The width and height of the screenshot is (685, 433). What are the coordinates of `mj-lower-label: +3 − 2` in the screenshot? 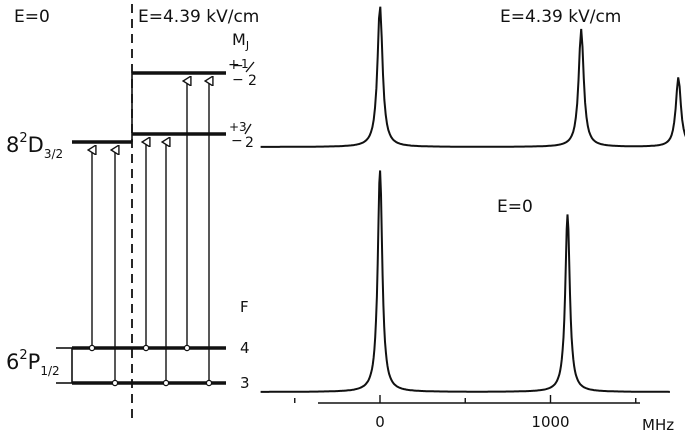 It's located at (241, 135).